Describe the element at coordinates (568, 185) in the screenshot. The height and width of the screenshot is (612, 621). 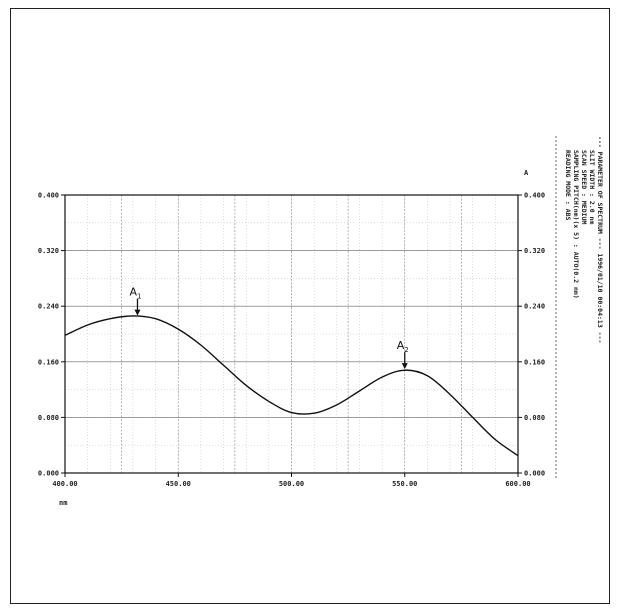
I see `parameter-line: READING MODE : ABS` at that location.